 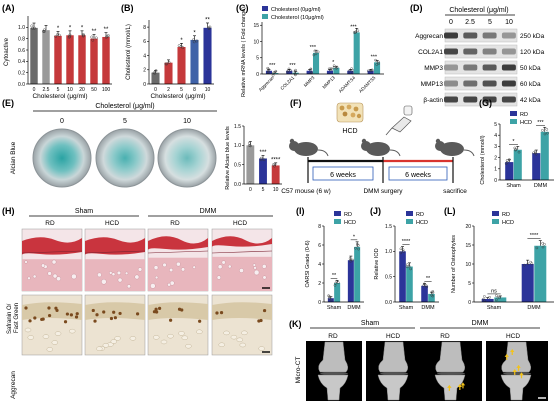 I want to click on significance-label: ****, so click(x=276, y=160).